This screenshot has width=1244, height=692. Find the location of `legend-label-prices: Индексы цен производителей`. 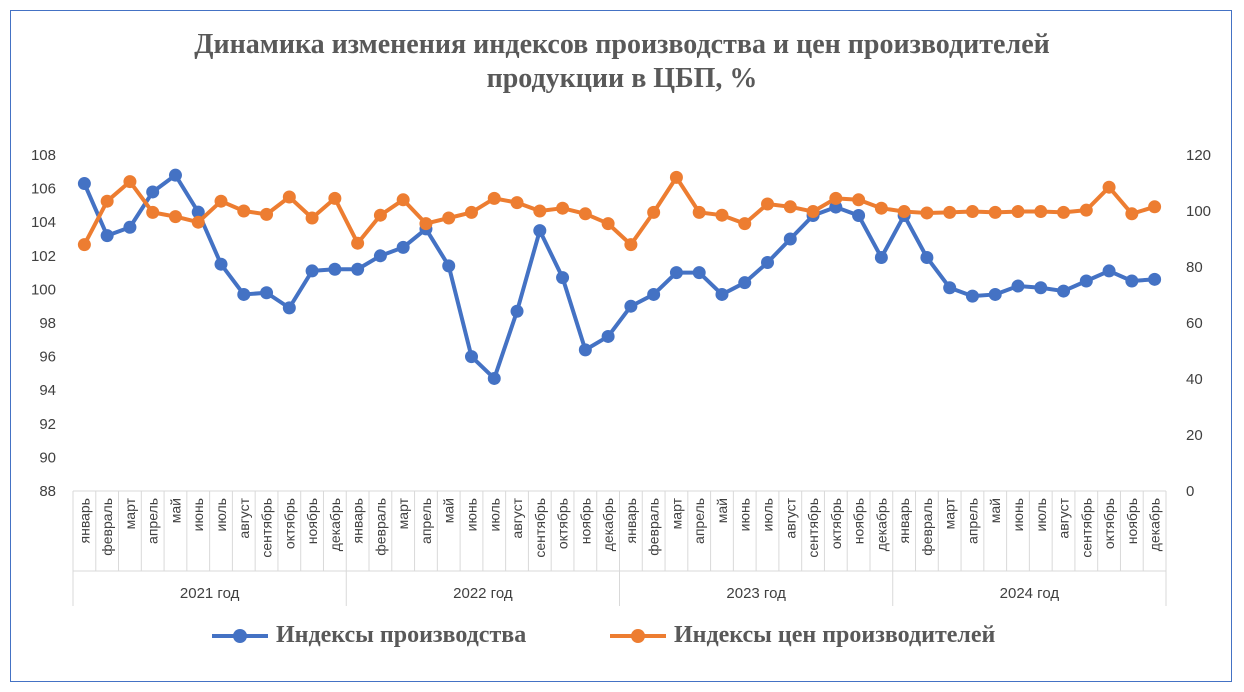

legend-label-prices: Индексы цен производителей is located at coordinates (835, 635).